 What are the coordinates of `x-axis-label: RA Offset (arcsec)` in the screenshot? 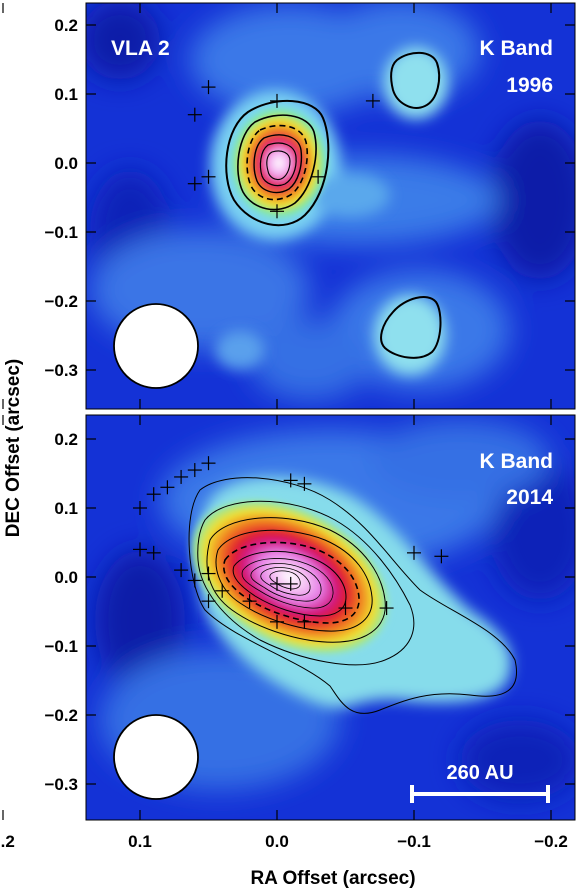 It's located at (332, 878).